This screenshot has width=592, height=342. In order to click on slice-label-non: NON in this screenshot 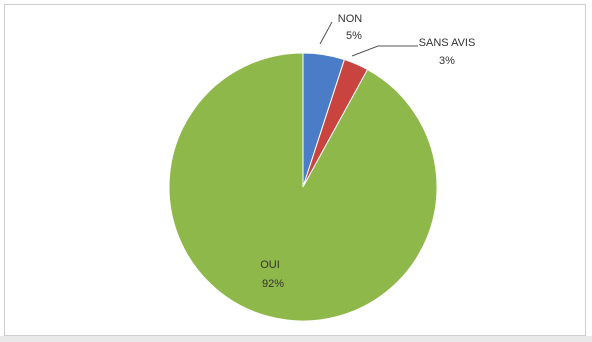, I will do `click(350, 19)`.